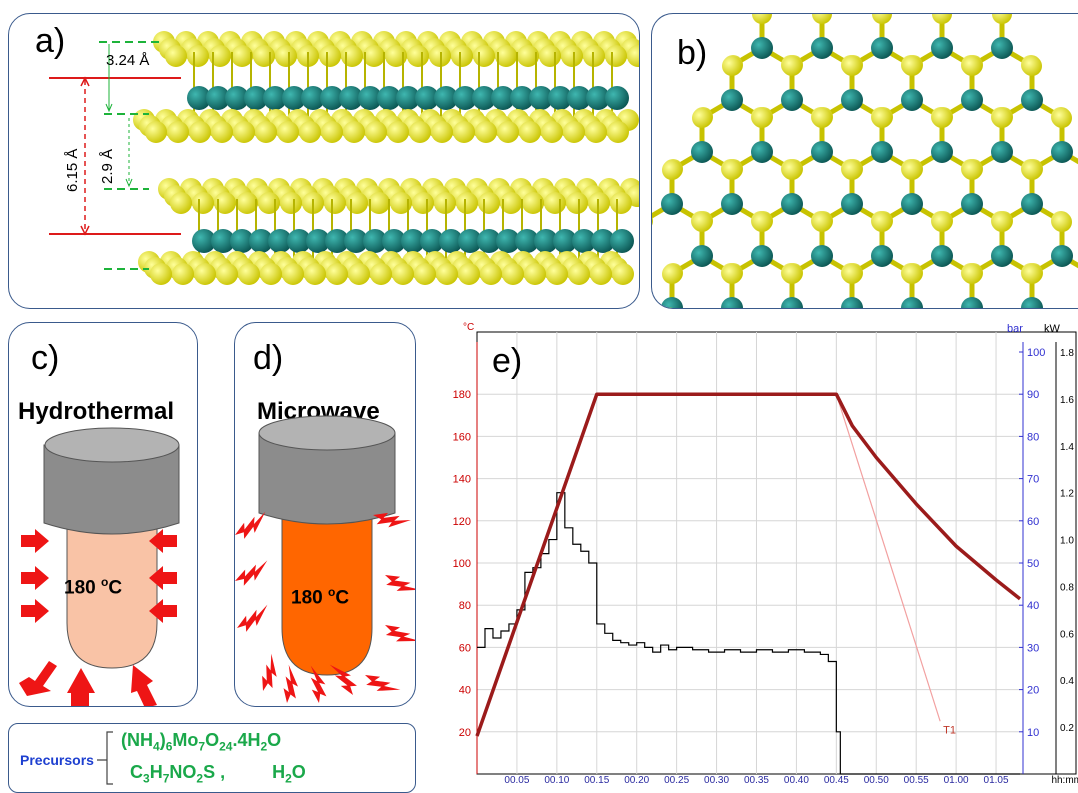  I want to click on series-t1, so click(888, 558).